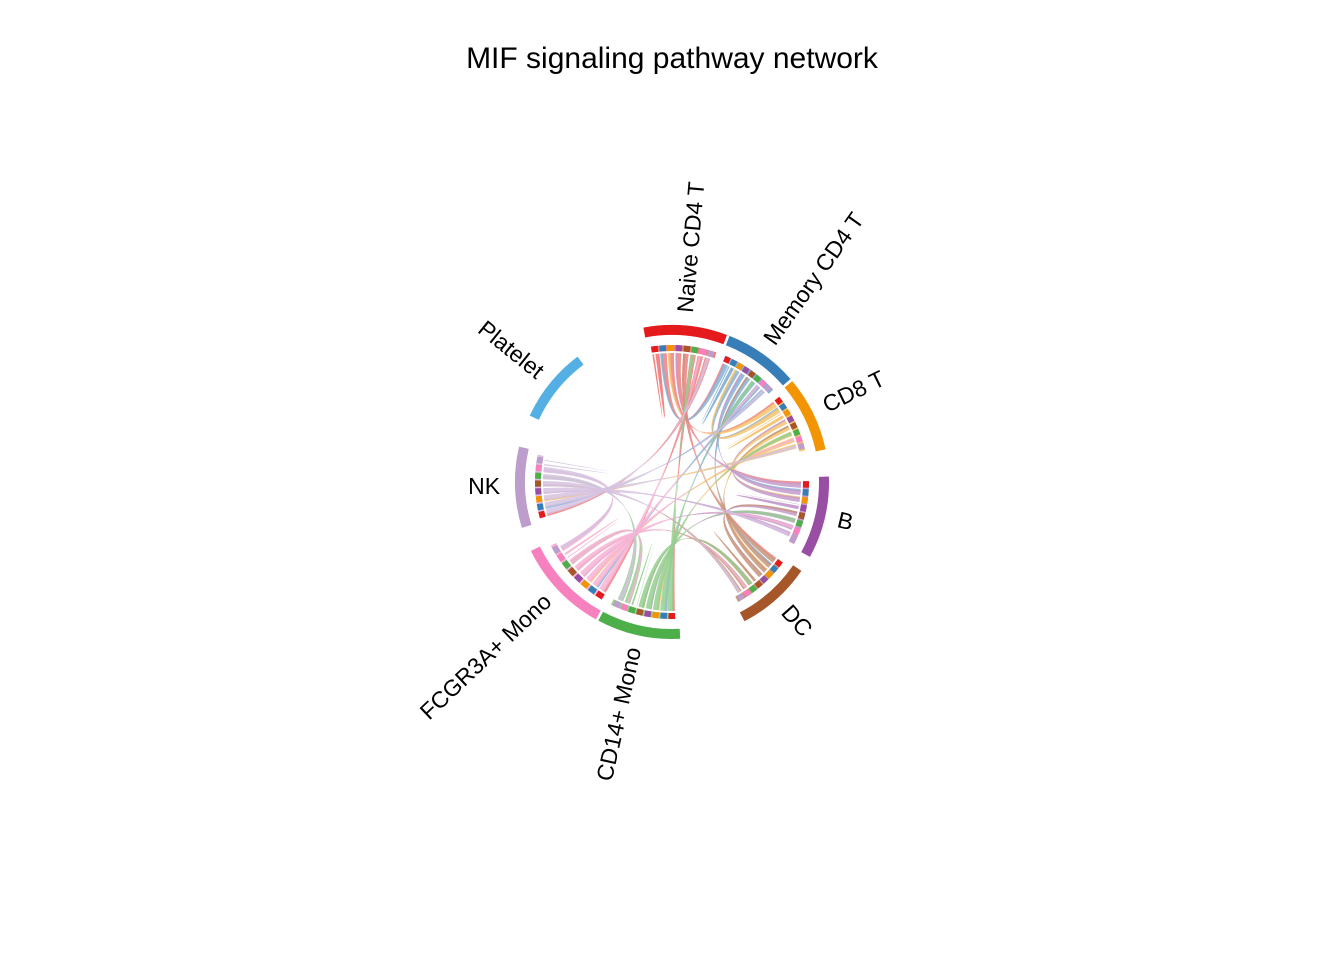  I want to click on chord-memory-cd4-t-to-cd8-t, so click(745, 404).